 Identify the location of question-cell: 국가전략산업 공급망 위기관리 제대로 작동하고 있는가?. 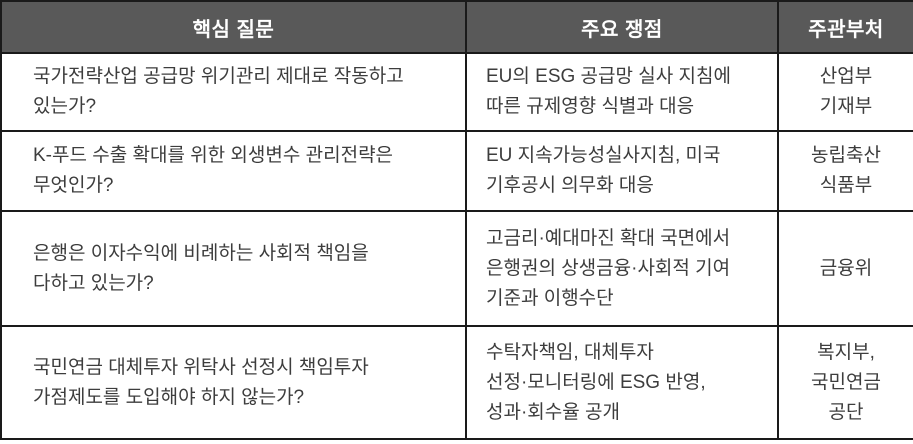
(233, 92).